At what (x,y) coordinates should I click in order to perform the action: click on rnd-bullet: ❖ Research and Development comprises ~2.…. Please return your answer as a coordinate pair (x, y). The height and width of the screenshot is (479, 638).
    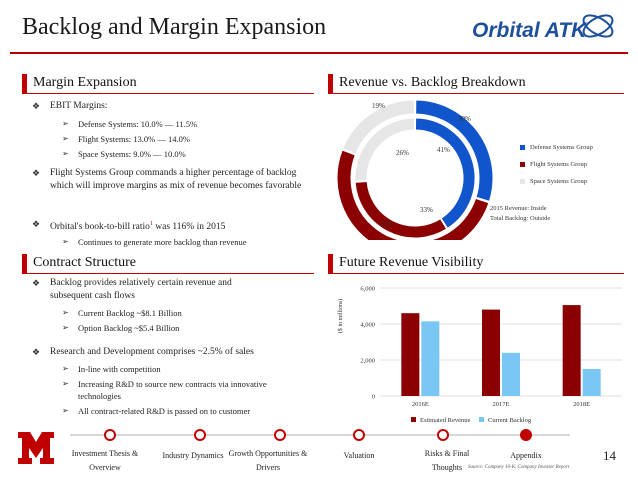
    Looking at the image, I should click on (143, 352).